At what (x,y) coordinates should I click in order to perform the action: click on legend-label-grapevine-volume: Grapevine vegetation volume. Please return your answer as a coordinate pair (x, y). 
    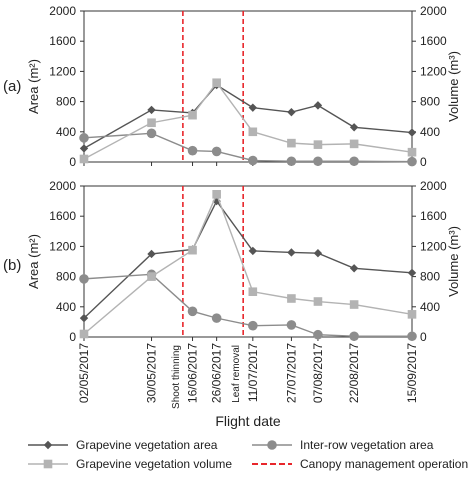
    Looking at the image, I should click on (154, 464).